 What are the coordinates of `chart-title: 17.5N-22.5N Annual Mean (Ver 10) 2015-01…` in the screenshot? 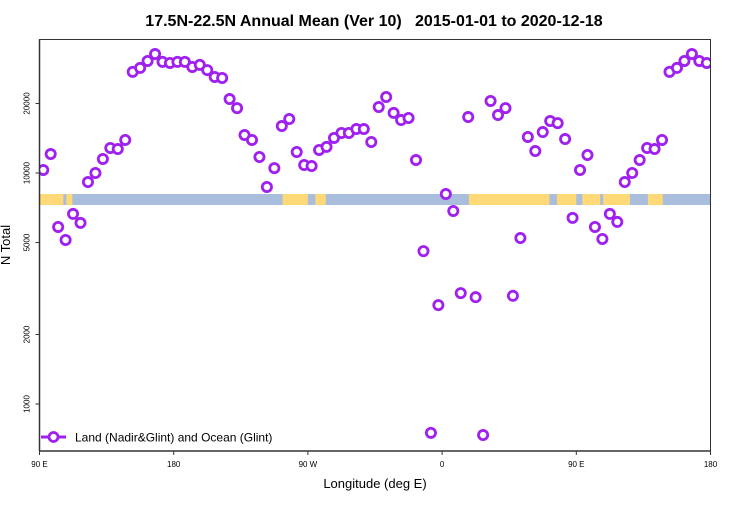 It's located at (374, 21).